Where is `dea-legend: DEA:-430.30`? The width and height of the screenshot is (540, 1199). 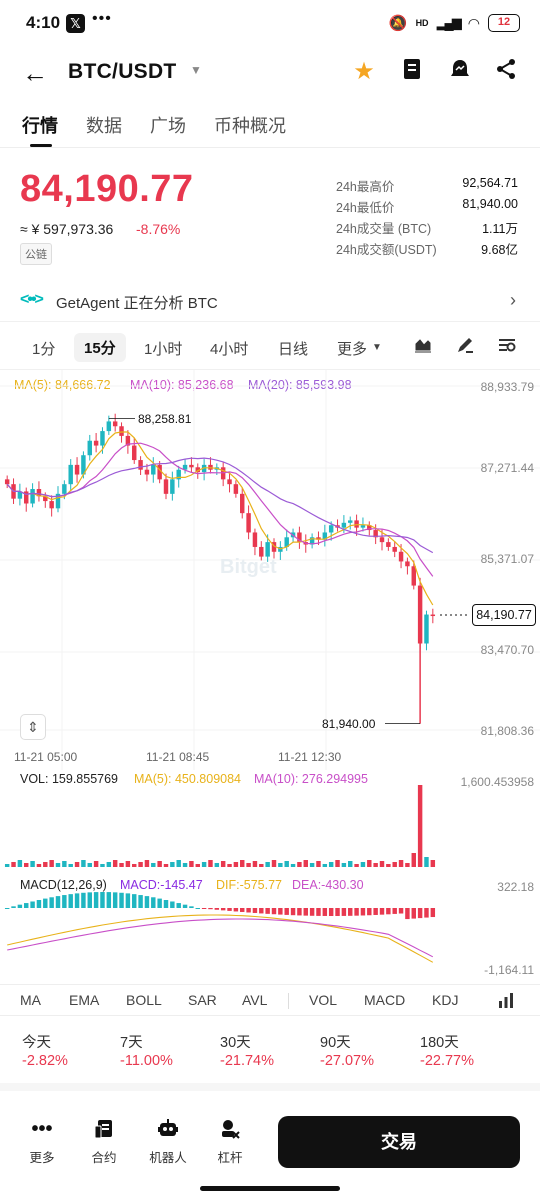 dea-legend: DEA:-430.30 is located at coordinates (328, 885).